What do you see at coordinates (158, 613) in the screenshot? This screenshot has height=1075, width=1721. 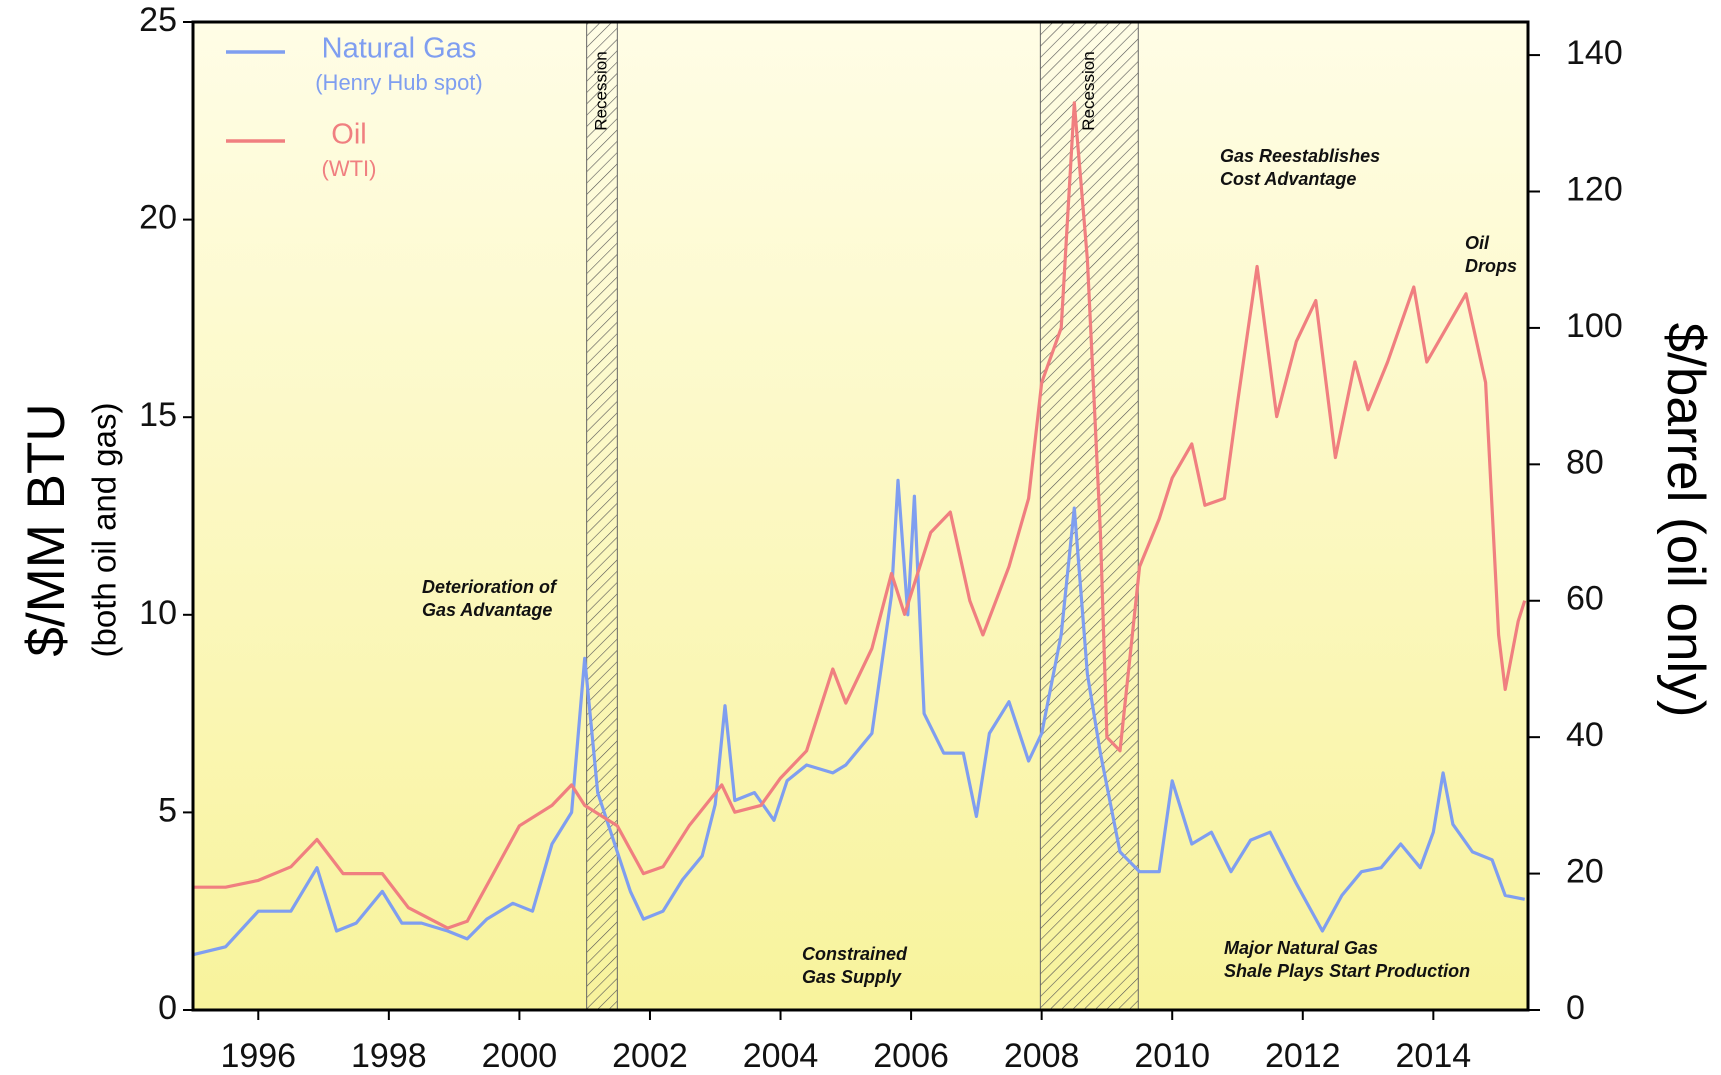 I see `y-tick-label: 10` at bounding box center [158, 613].